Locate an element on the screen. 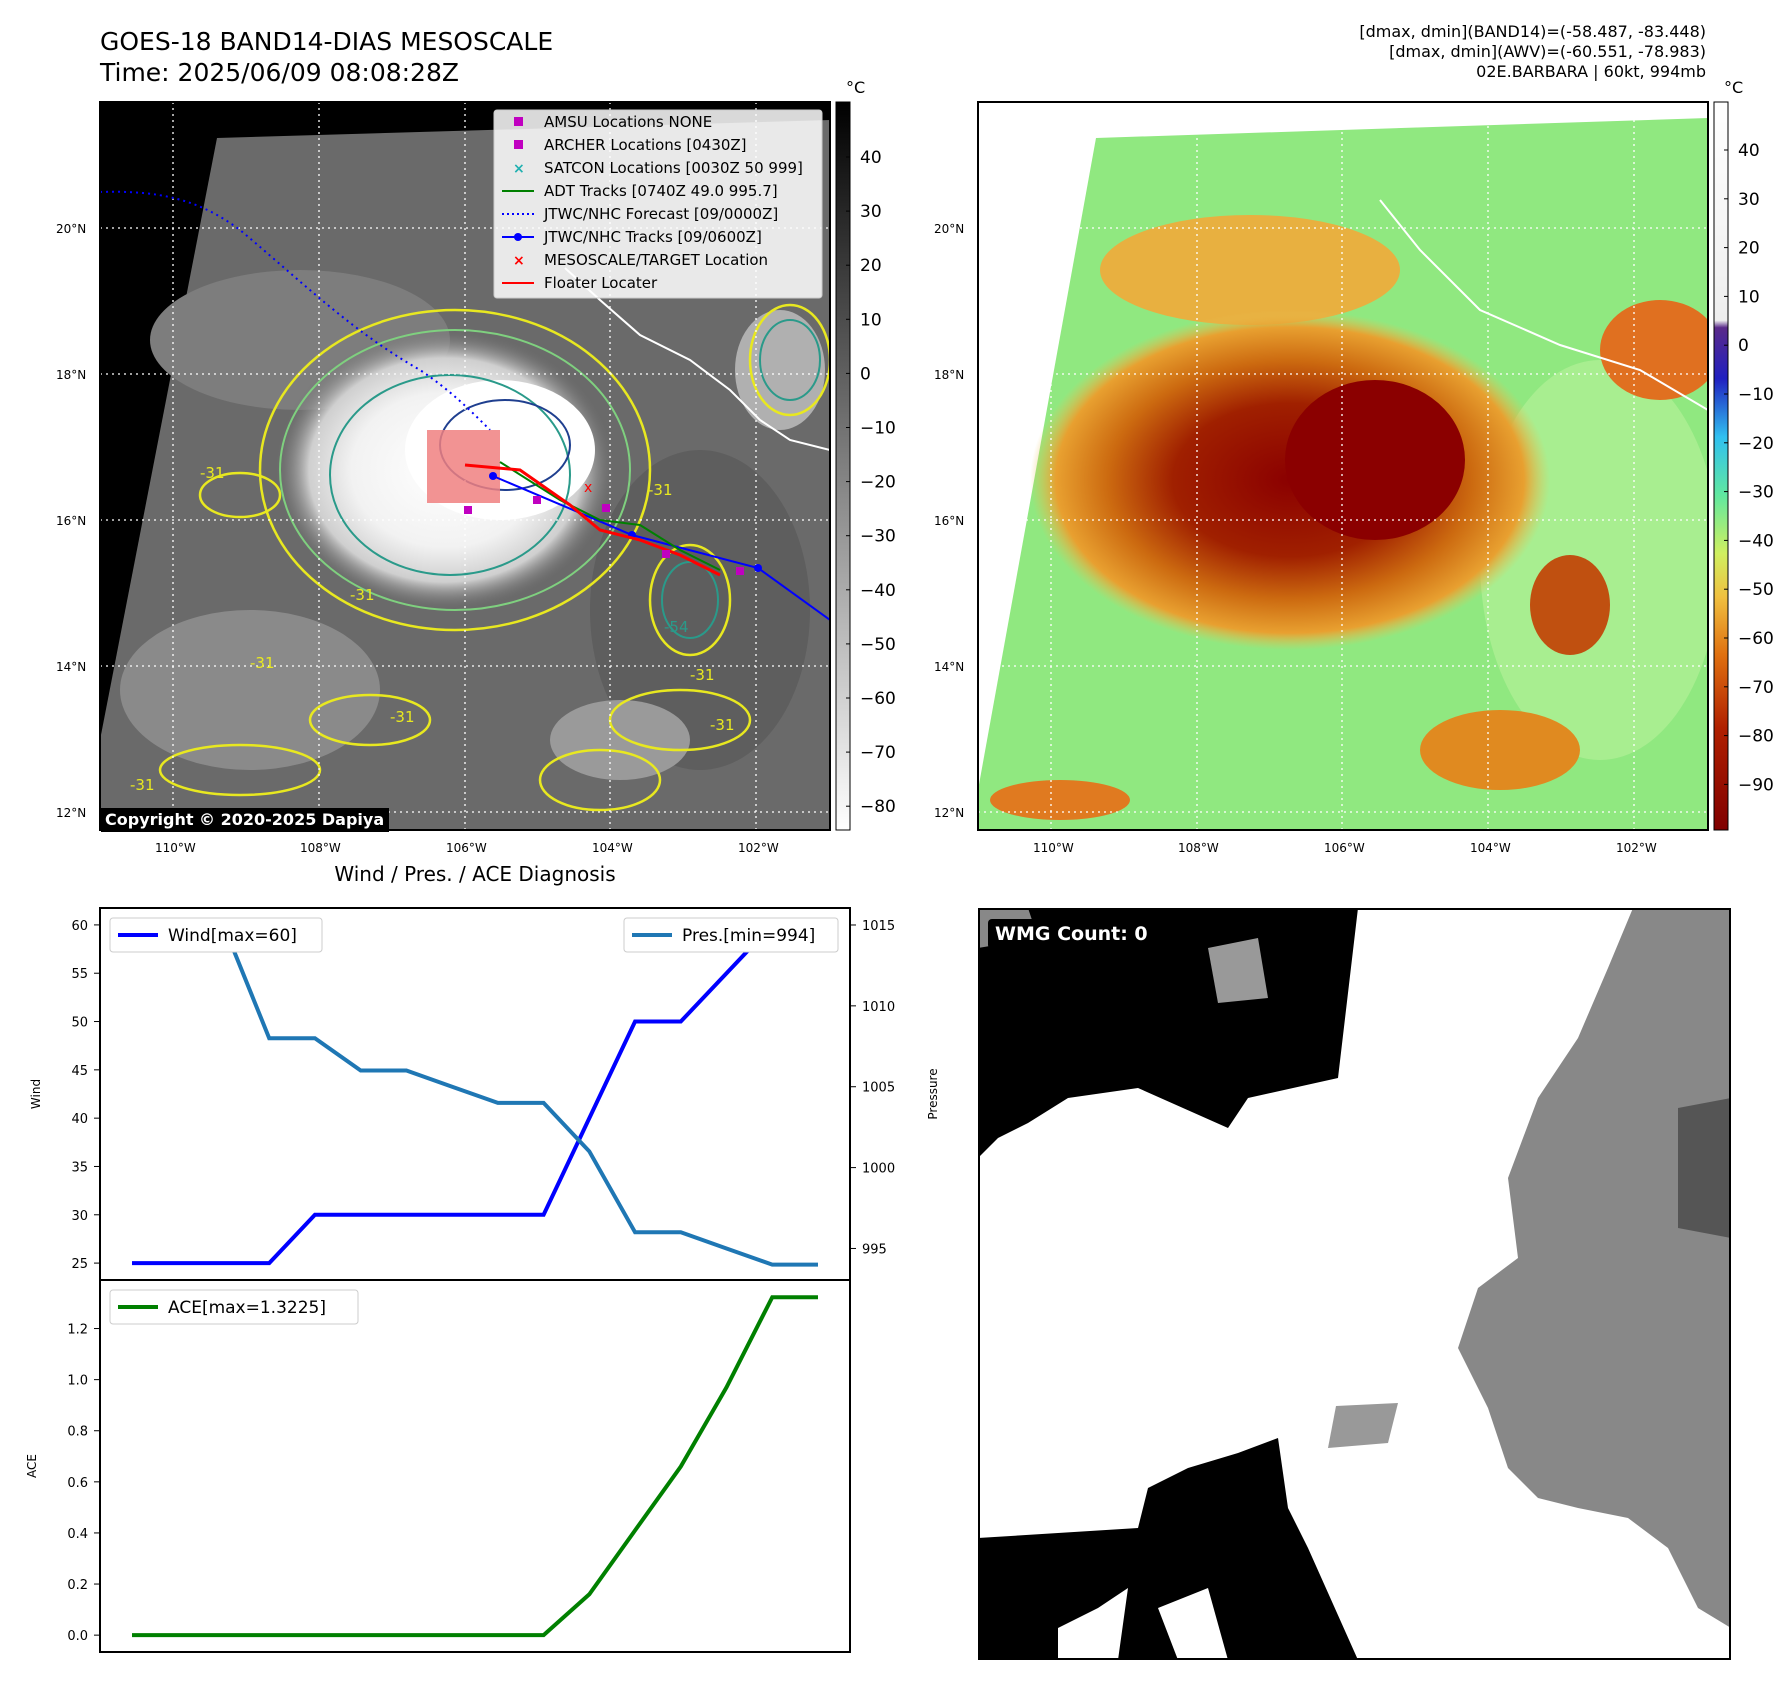 The height and width of the screenshot is (1690, 1792). ir-colorbar-unit: °C is located at coordinates (855, 87).